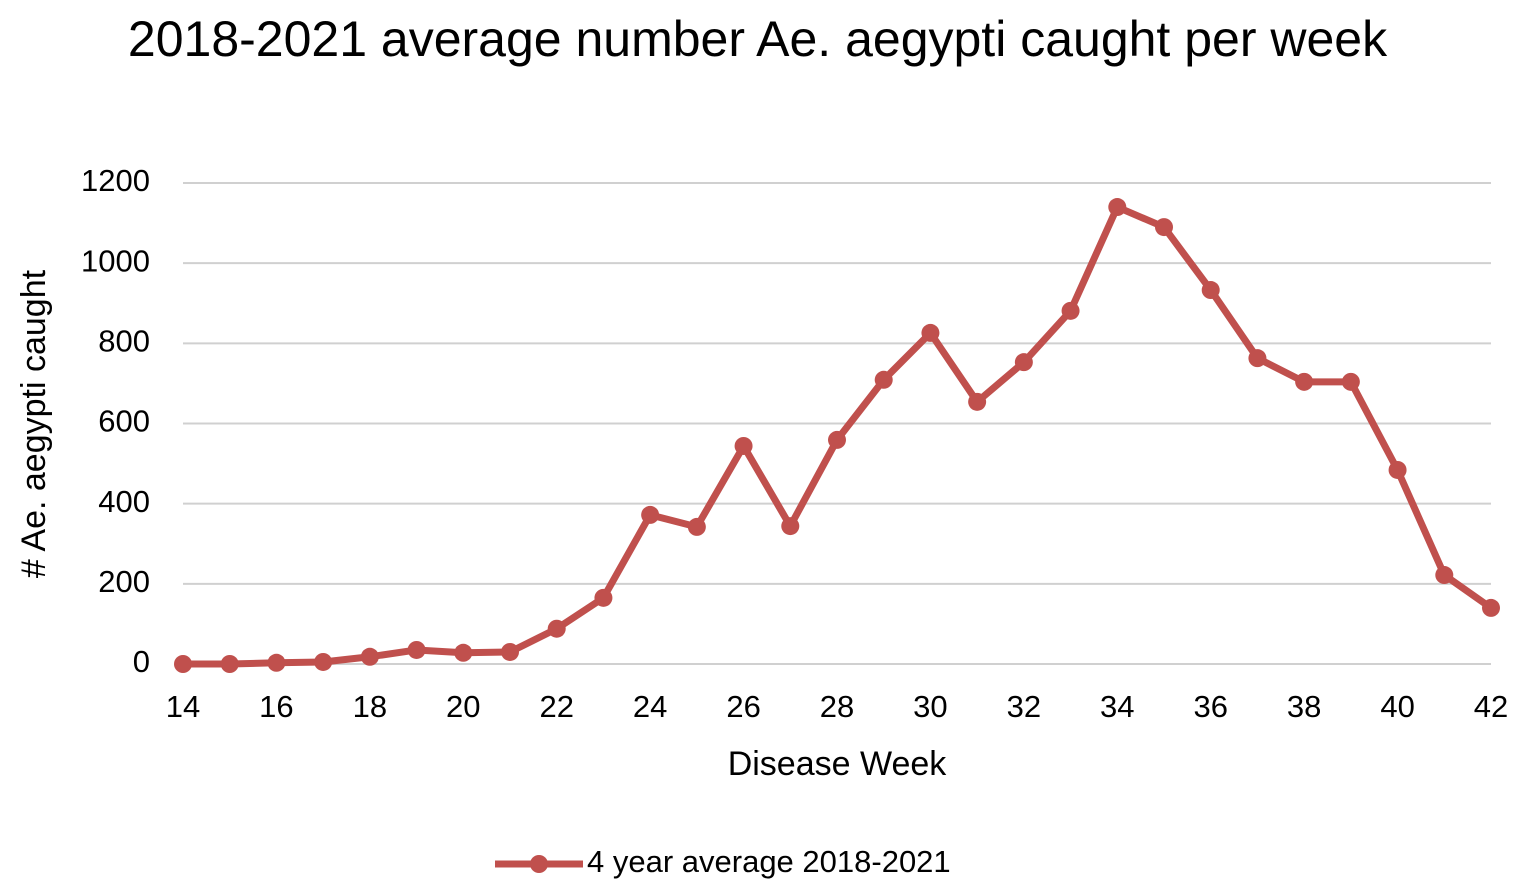 The height and width of the screenshot is (885, 1519). I want to click on x-tick-label: 24, so click(650, 706).